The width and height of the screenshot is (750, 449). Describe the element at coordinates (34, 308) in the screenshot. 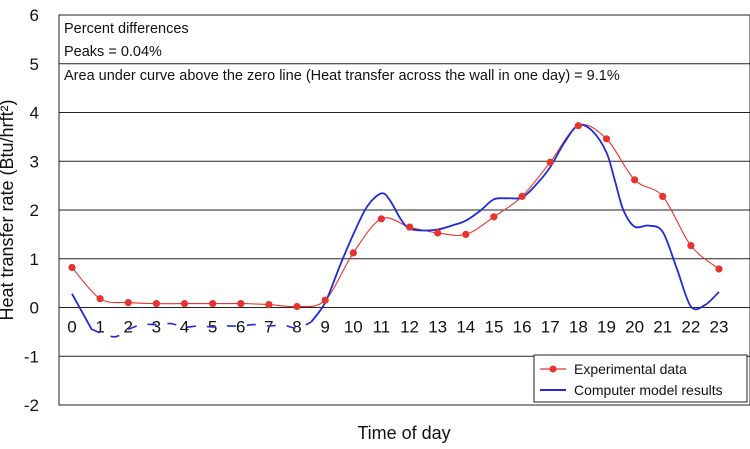

I see `y-tick-label: 0` at that location.